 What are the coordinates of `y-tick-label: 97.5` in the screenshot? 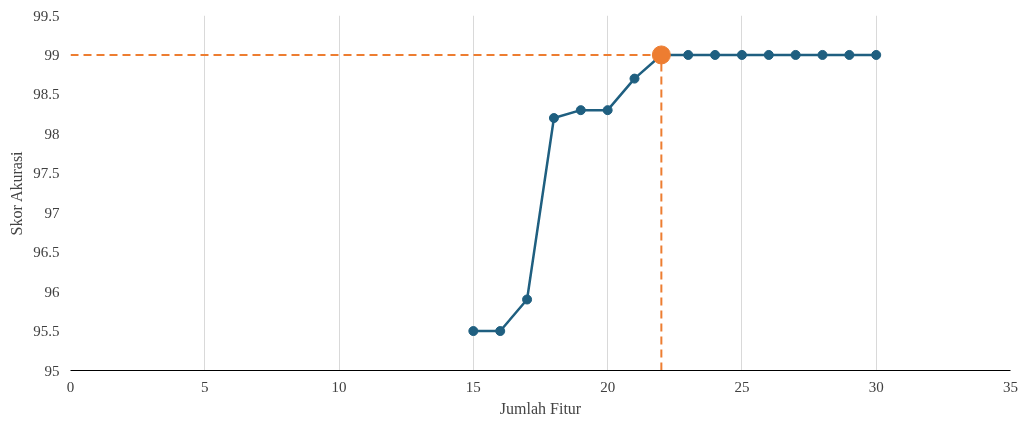 It's located at (46, 173).